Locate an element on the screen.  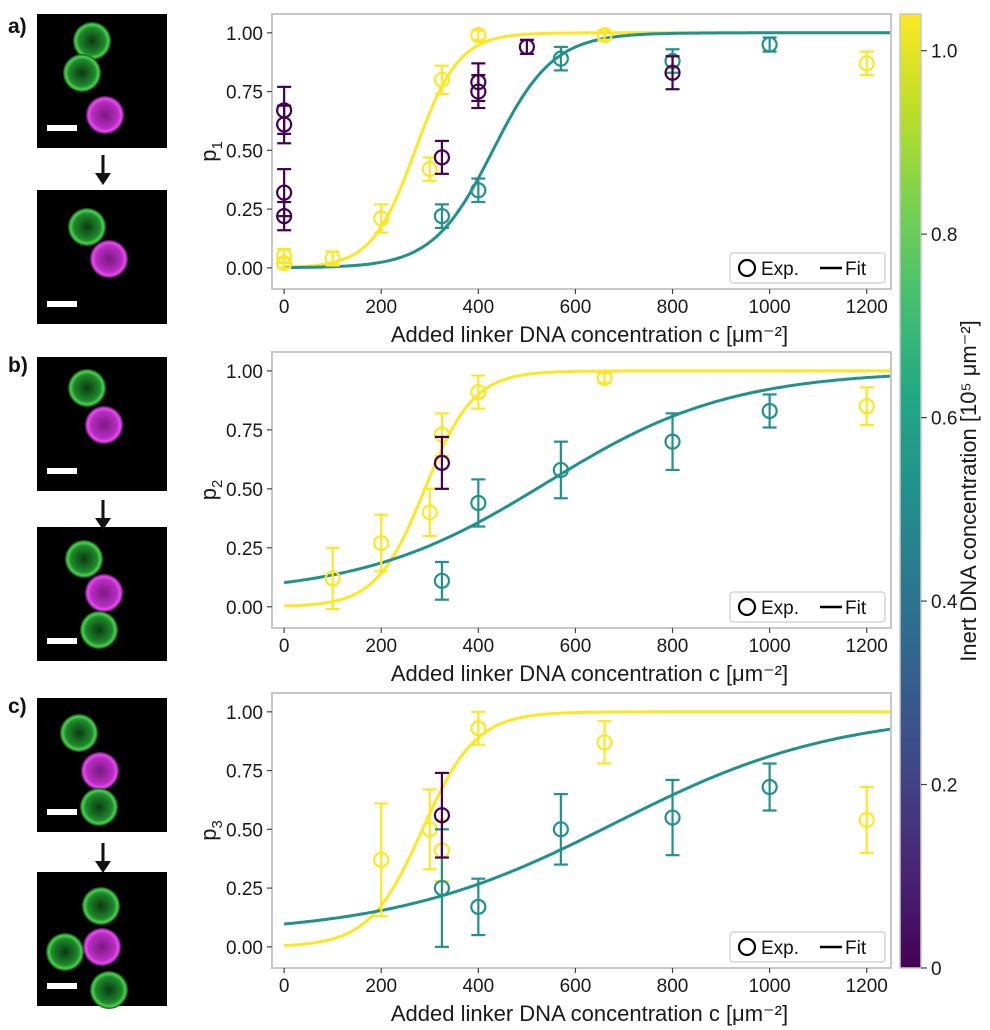
legend-fit-label: Fit is located at coordinates (856, 608).